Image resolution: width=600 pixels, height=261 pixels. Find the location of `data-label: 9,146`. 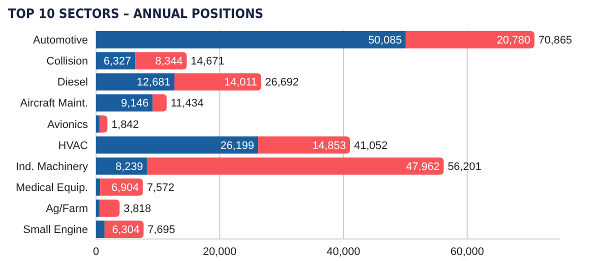

data-label: 9,146 is located at coordinates (135, 104).